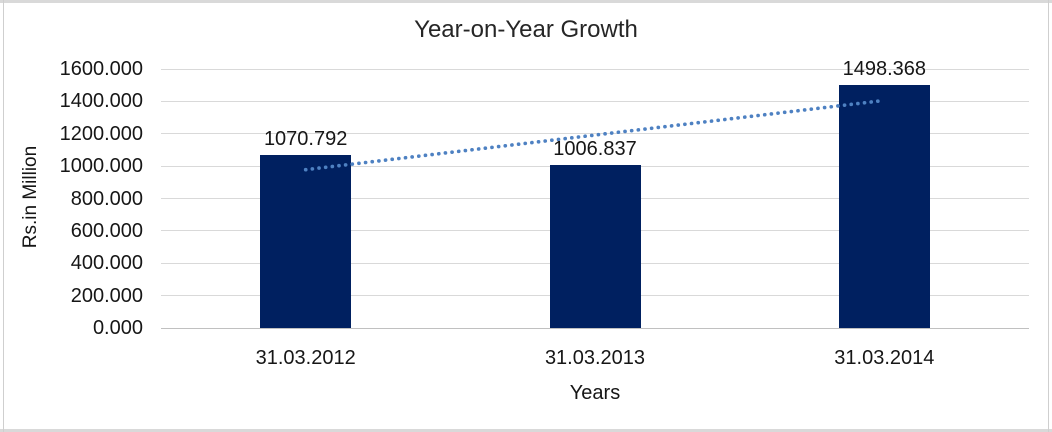  I want to click on y-tick-label: 800.000, so click(106, 198).